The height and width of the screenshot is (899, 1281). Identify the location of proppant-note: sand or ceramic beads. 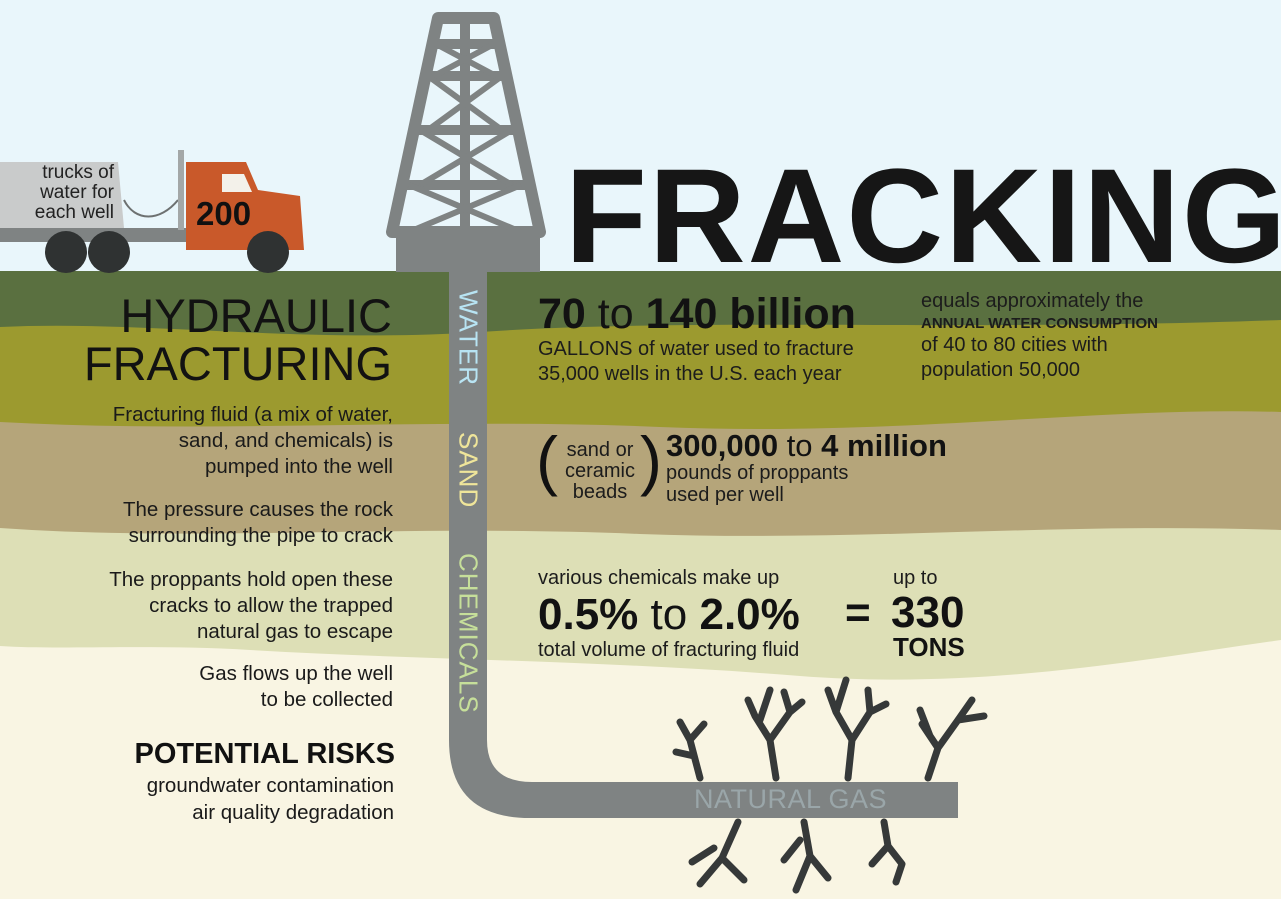
(600, 471).